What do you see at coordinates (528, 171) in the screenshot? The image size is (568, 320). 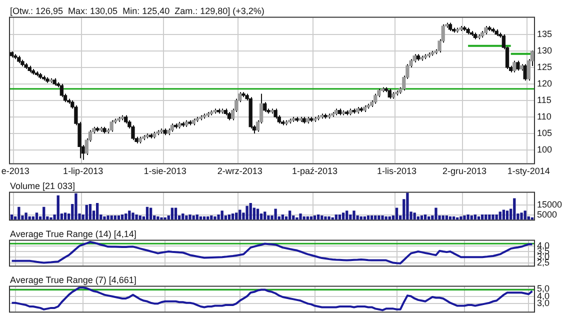 I see `x-tick-label: 1-sty-2014` at bounding box center [528, 171].